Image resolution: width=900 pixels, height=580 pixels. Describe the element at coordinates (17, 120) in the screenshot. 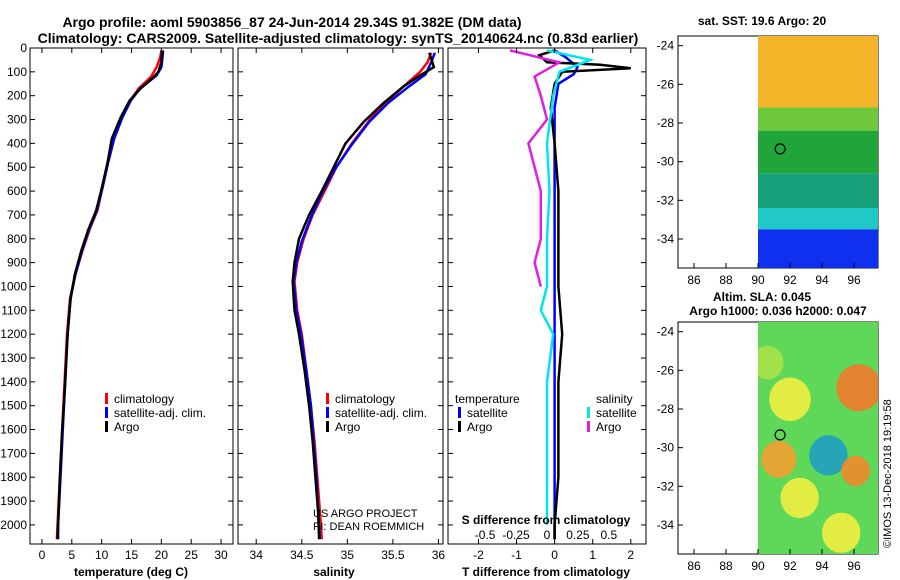

I see `y-tick-label: 300` at that location.